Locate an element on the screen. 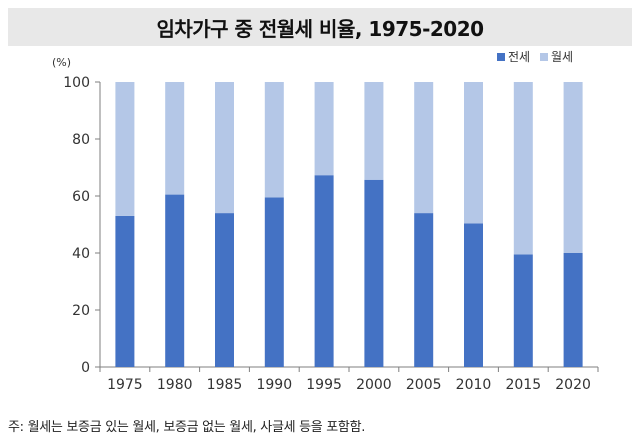  legend-label-wolse: 월세 is located at coordinates (562, 57).